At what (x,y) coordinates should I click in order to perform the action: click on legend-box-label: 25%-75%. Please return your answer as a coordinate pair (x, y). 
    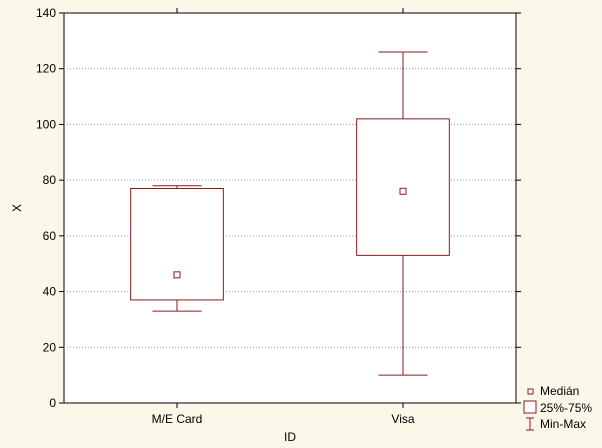
    Looking at the image, I should click on (566, 408).